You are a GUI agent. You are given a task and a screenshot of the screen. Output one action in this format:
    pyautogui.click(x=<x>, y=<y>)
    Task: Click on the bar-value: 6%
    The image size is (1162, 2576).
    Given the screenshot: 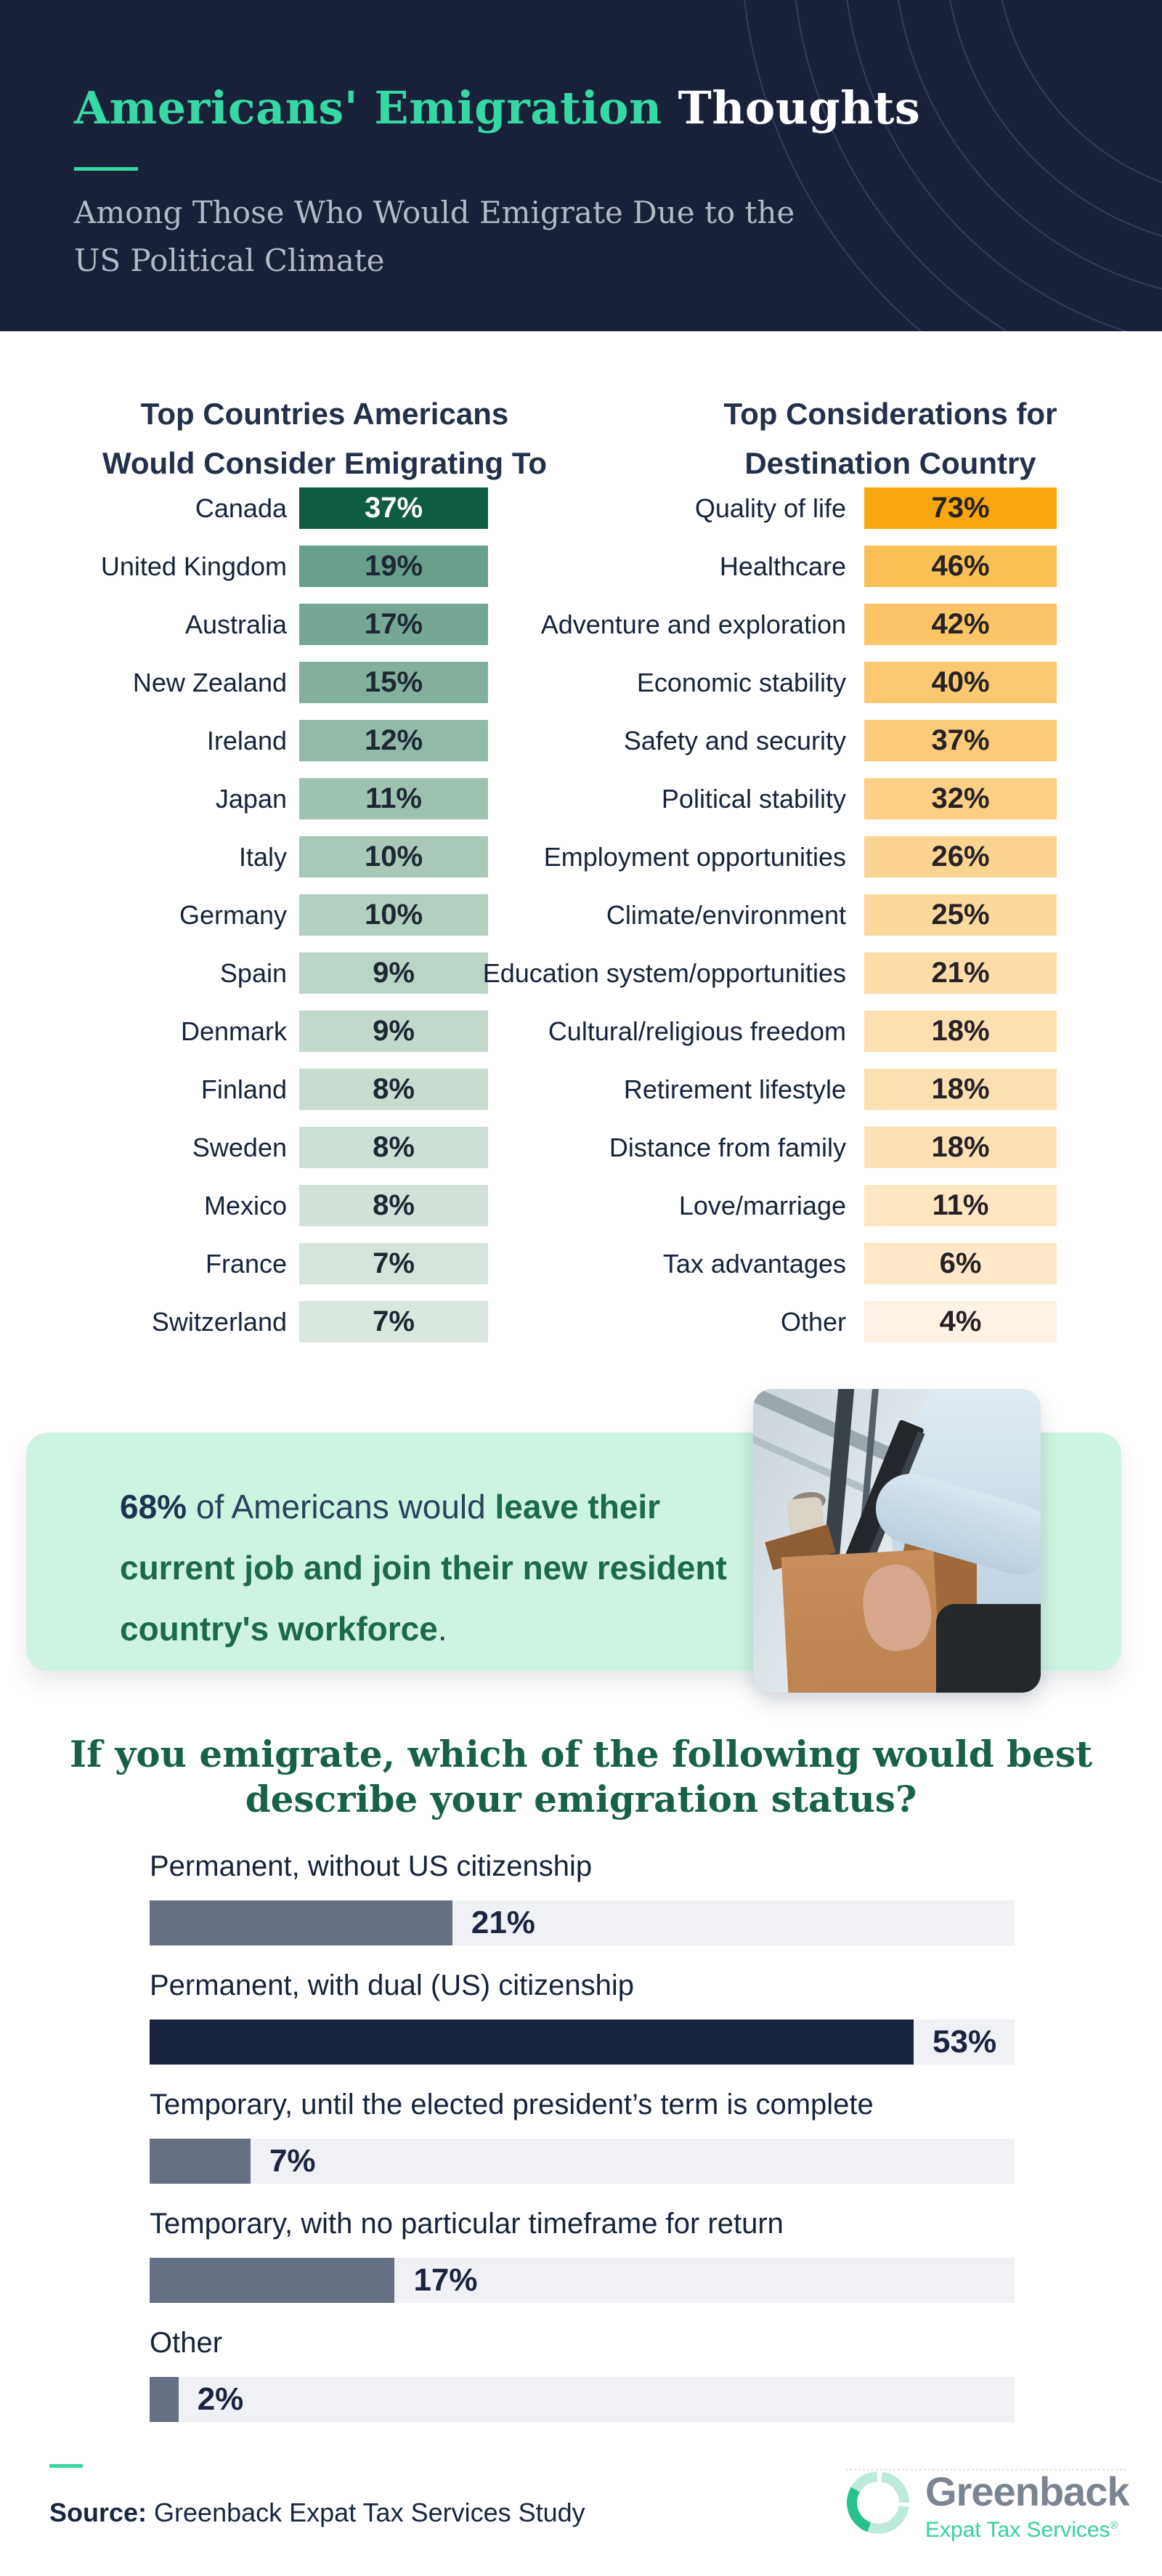 What is the action you would take?
    pyautogui.click(x=960, y=1263)
    